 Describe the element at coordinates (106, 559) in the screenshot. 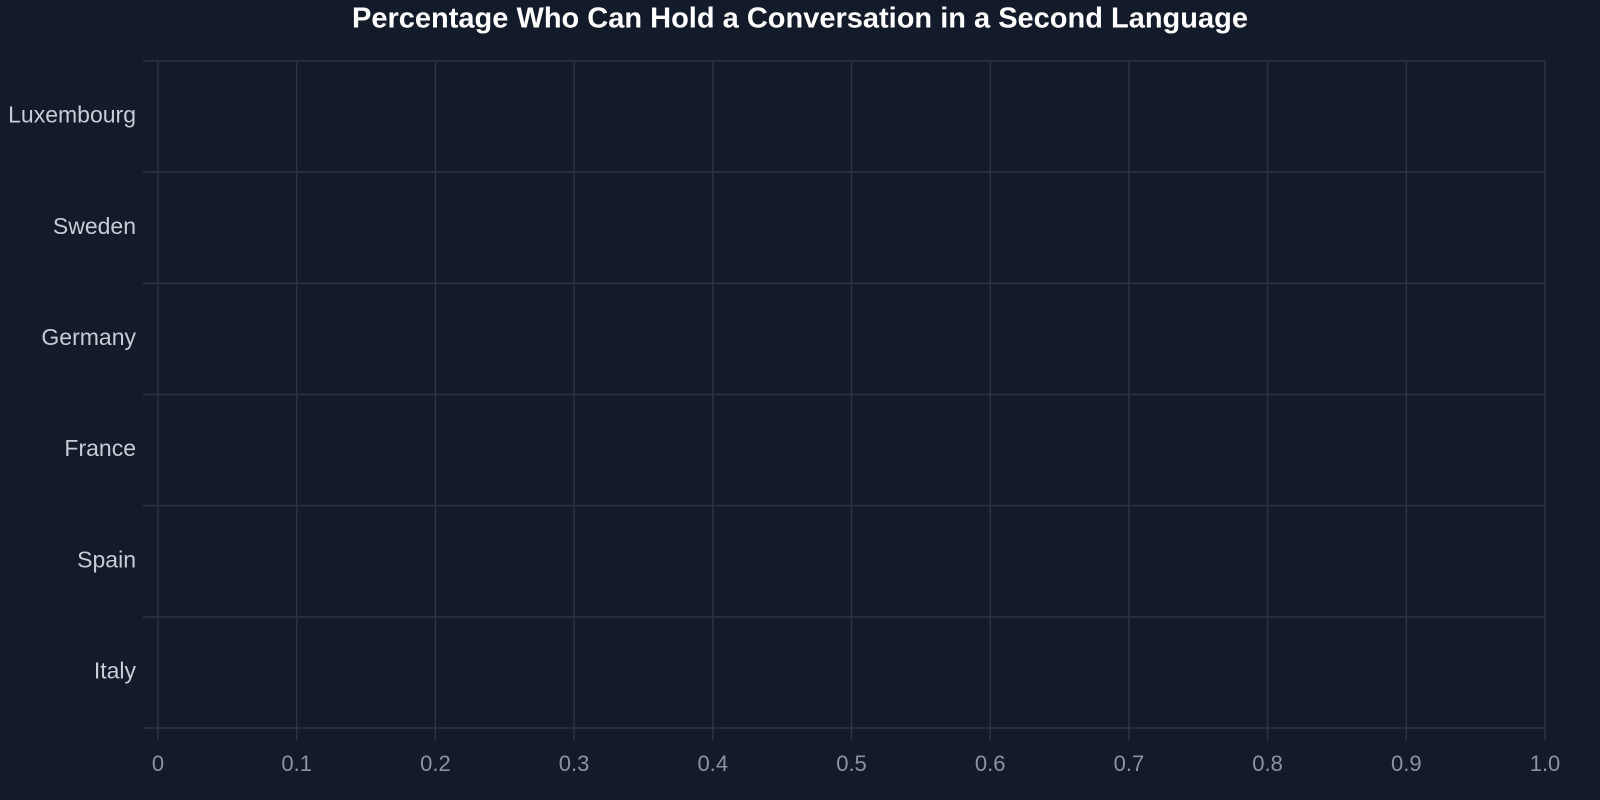

I see `y-tick-label: Spain` at that location.